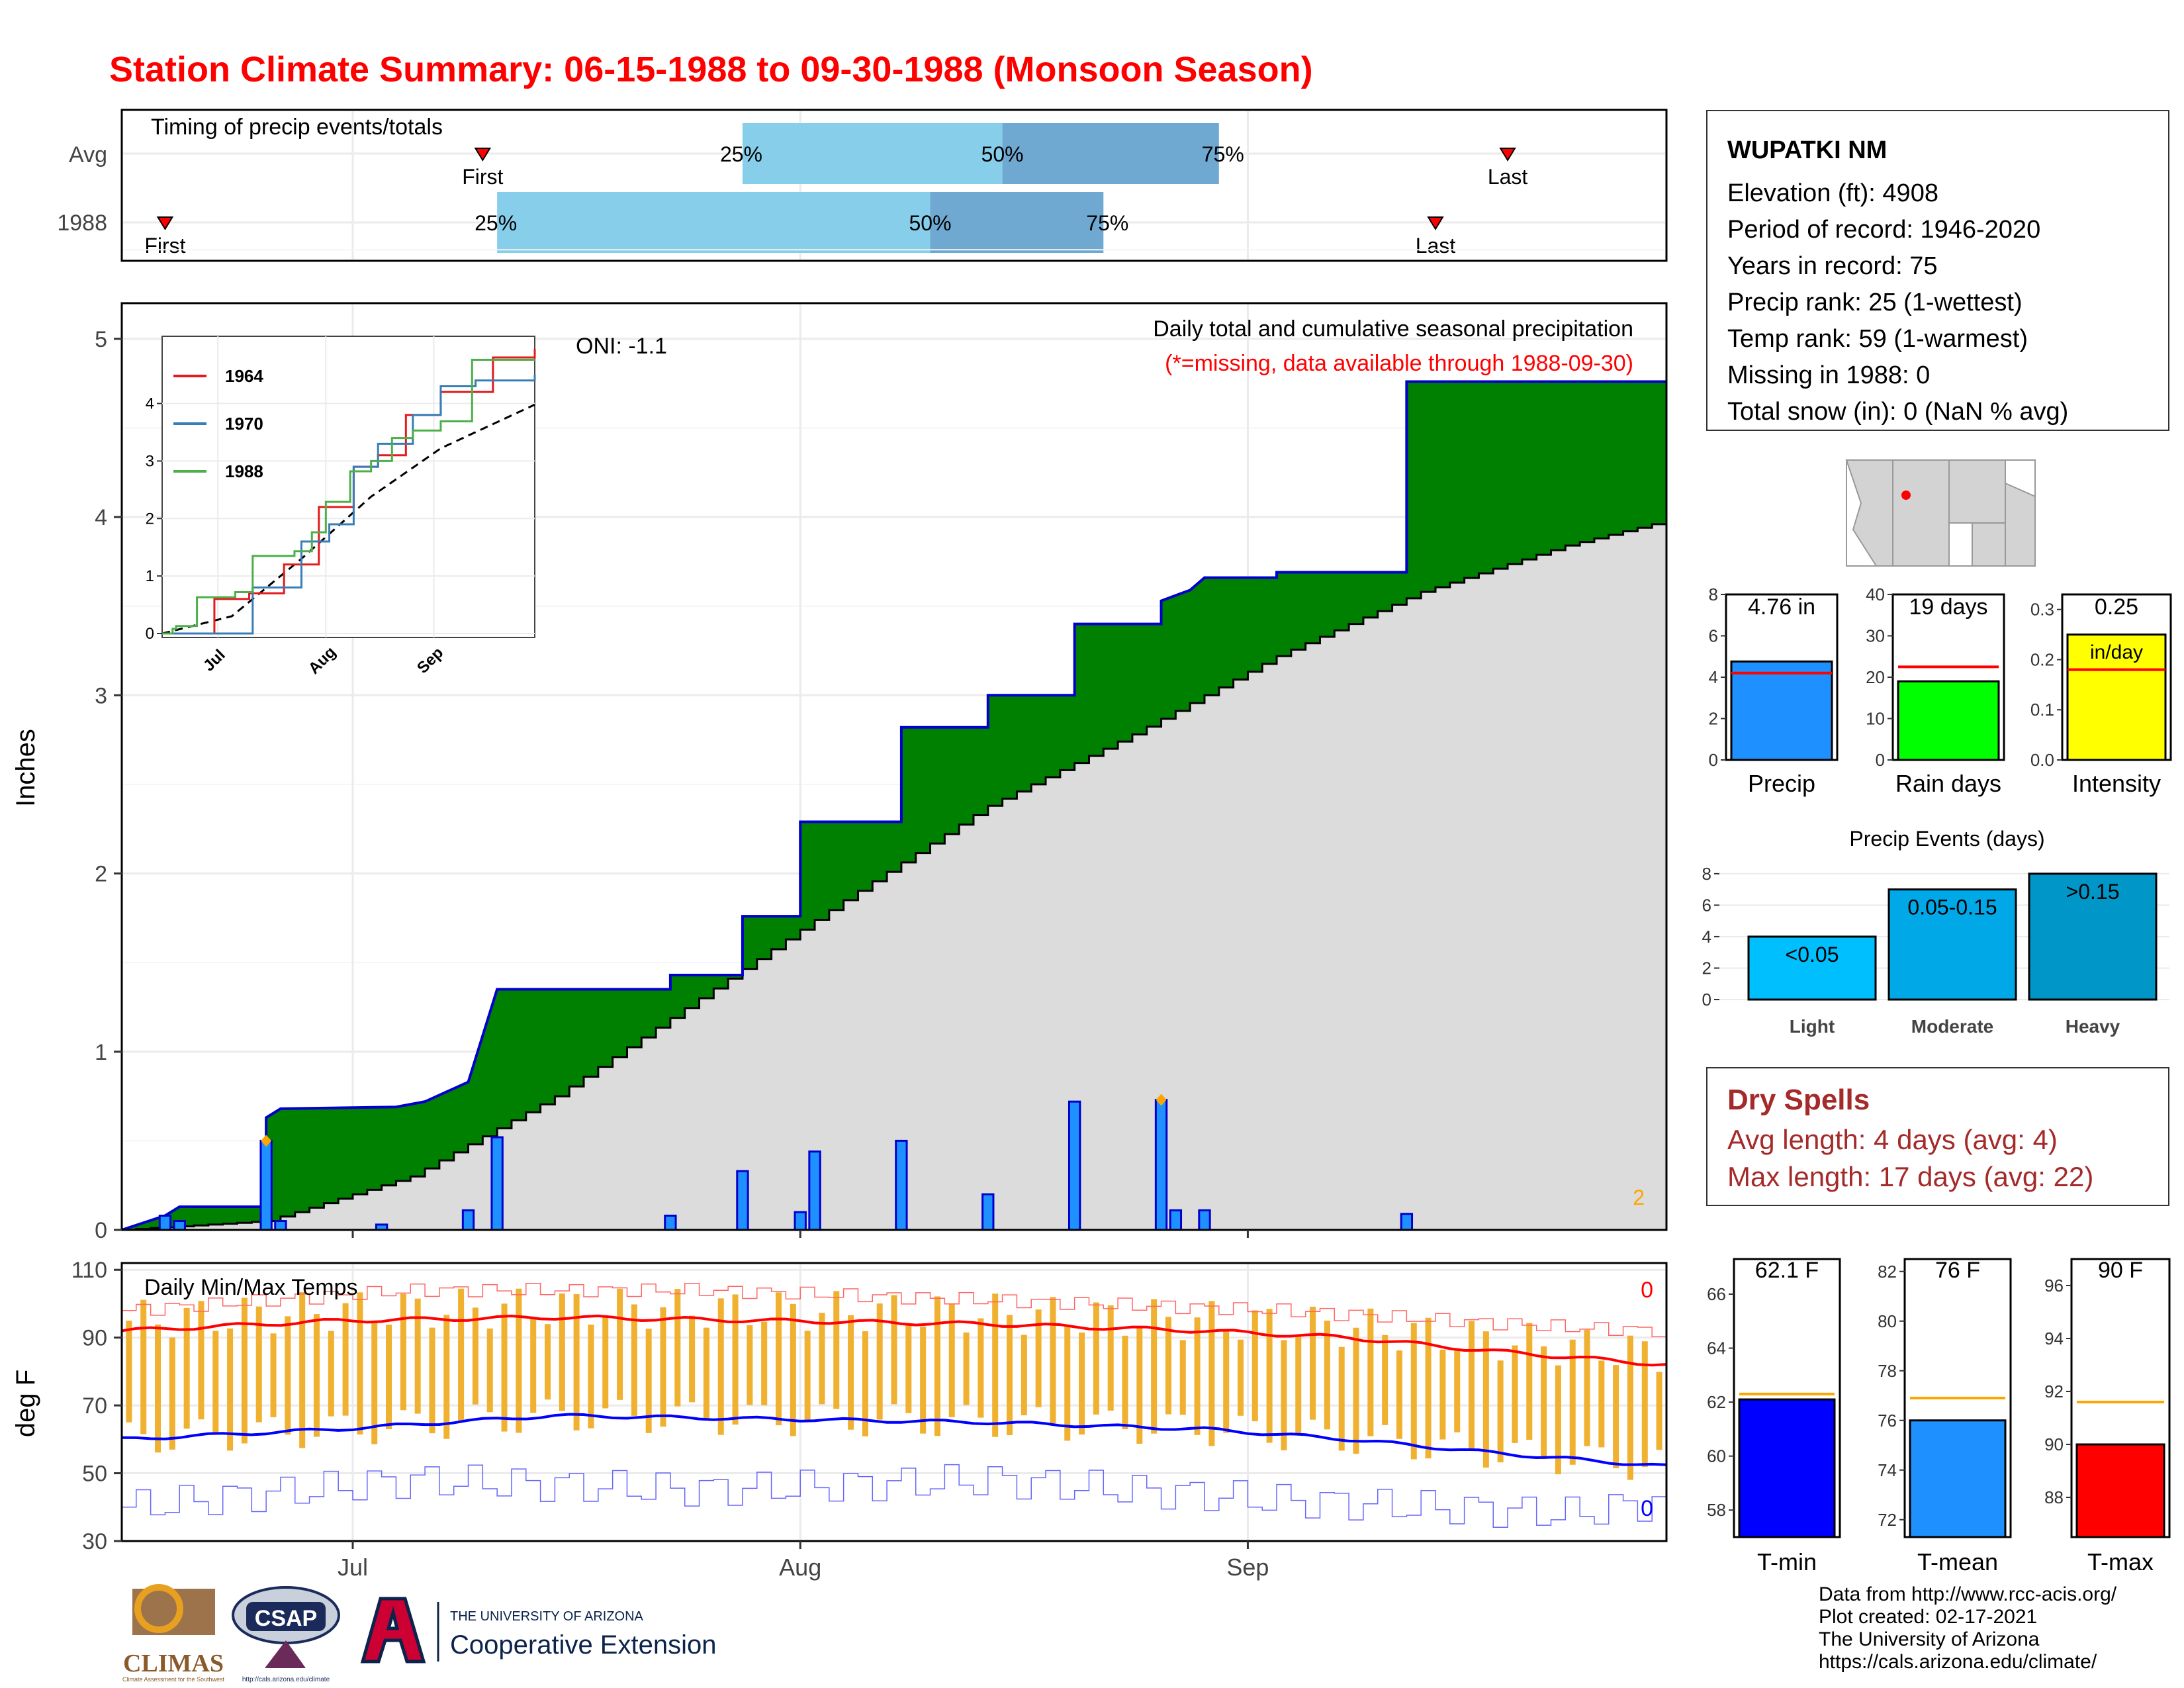 The height and width of the screenshot is (1688, 2184). What do you see at coordinates (497, 1183) in the screenshot?
I see `daily-precip-bar` at bounding box center [497, 1183].